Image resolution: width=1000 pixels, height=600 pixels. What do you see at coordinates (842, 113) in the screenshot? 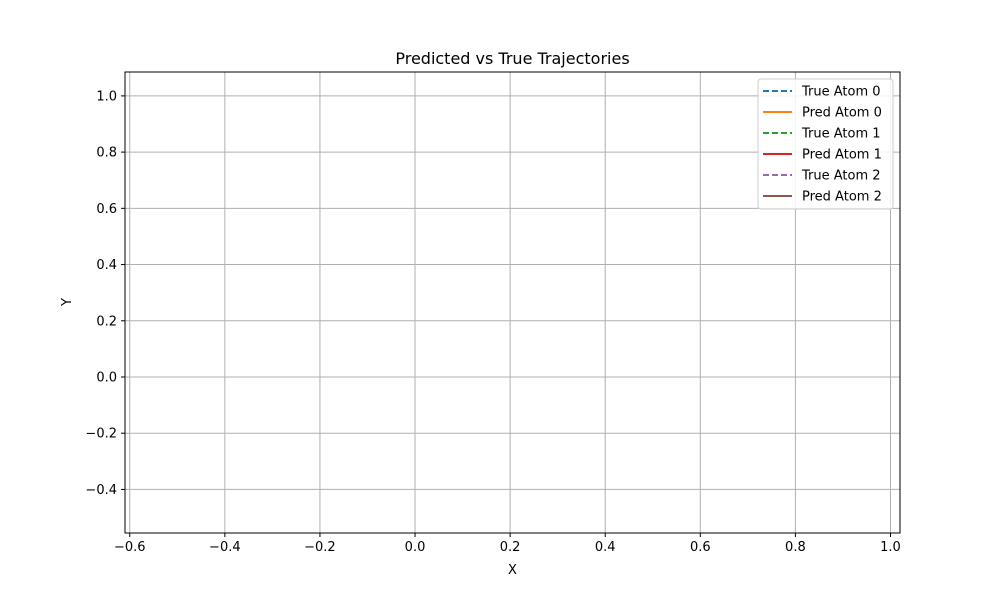
I see `legend-label: Pred Atom 0` at bounding box center [842, 113].